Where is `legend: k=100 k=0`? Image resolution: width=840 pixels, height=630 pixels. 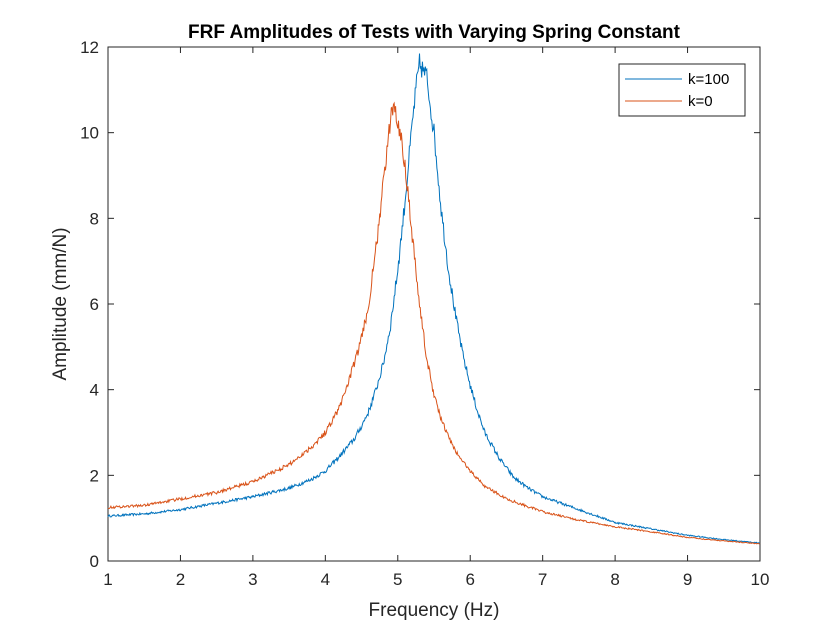 legend: k=100 k=0 is located at coordinates (682, 90).